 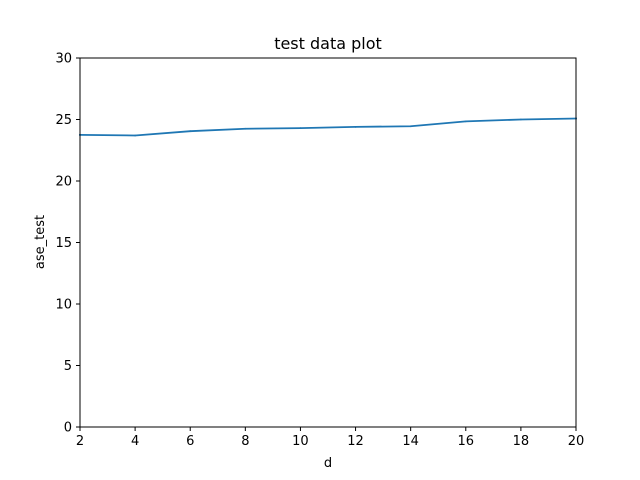 I want to click on x-tick-label: 8, so click(x=245, y=441).